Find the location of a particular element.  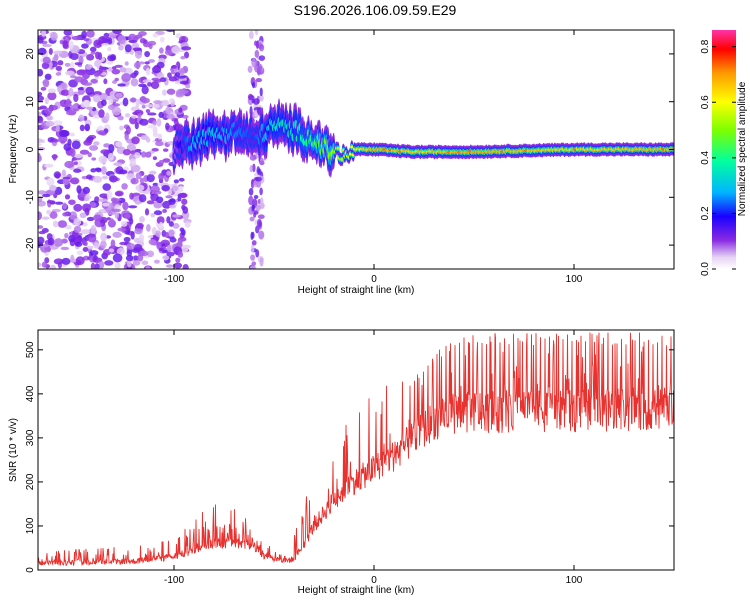

y-tick-label: 100 is located at coordinates (30, 525).